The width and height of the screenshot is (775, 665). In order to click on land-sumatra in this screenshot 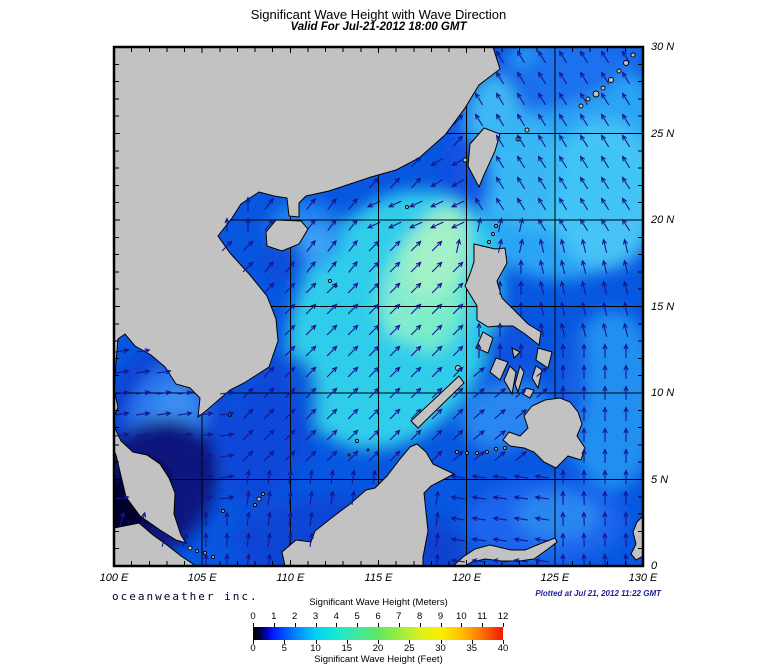, I will do `click(155, 544)`.